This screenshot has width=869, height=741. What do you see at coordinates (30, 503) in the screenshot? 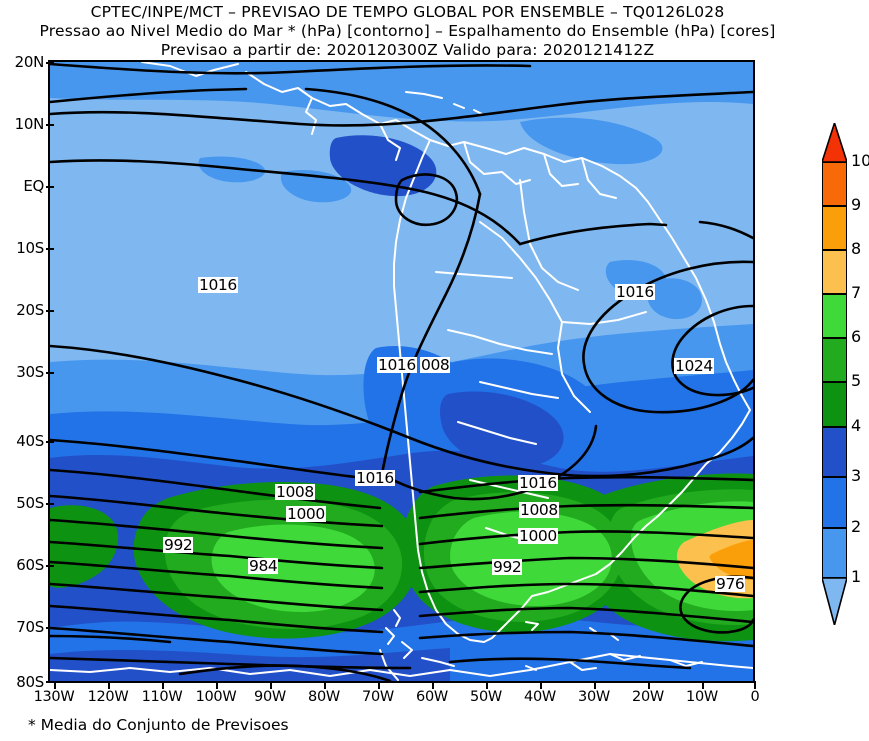
I see `y-tick-label-50S: 50S` at bounding box center [30, 503].